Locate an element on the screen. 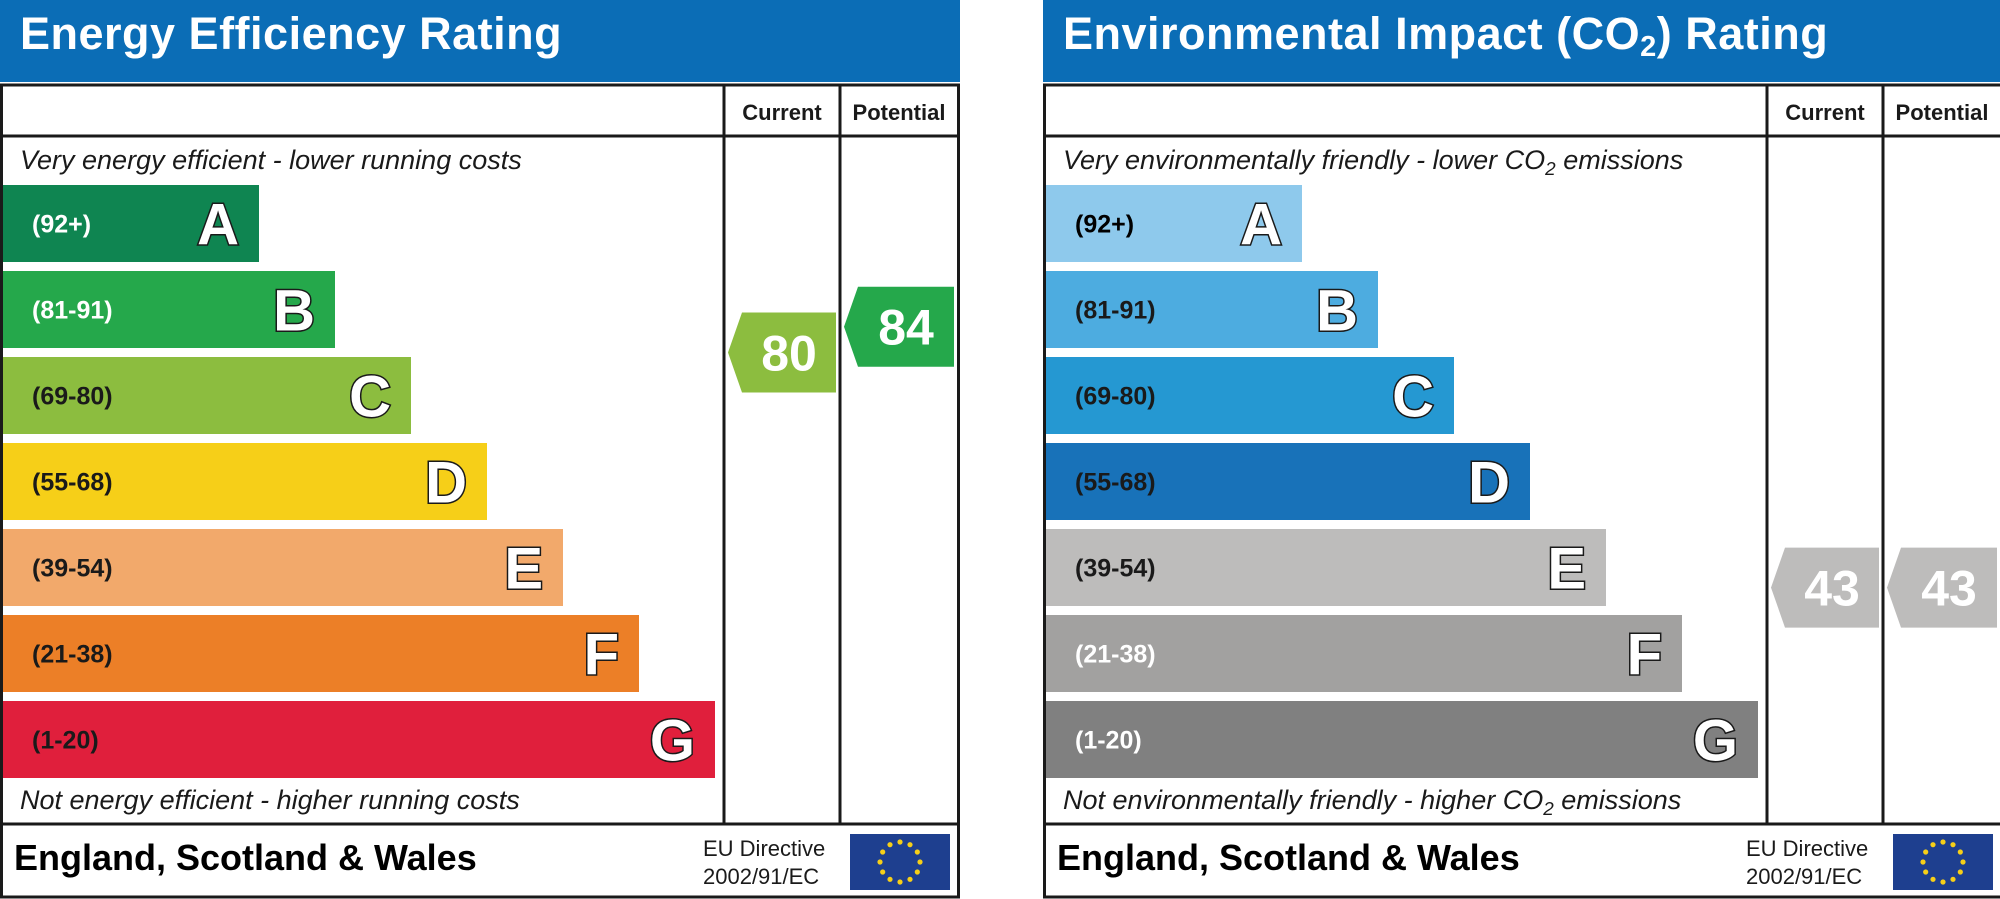 The width and height of the screenshot is (2000, 899). energy-potential-rating: 84 is located at coordinates (899, 326).